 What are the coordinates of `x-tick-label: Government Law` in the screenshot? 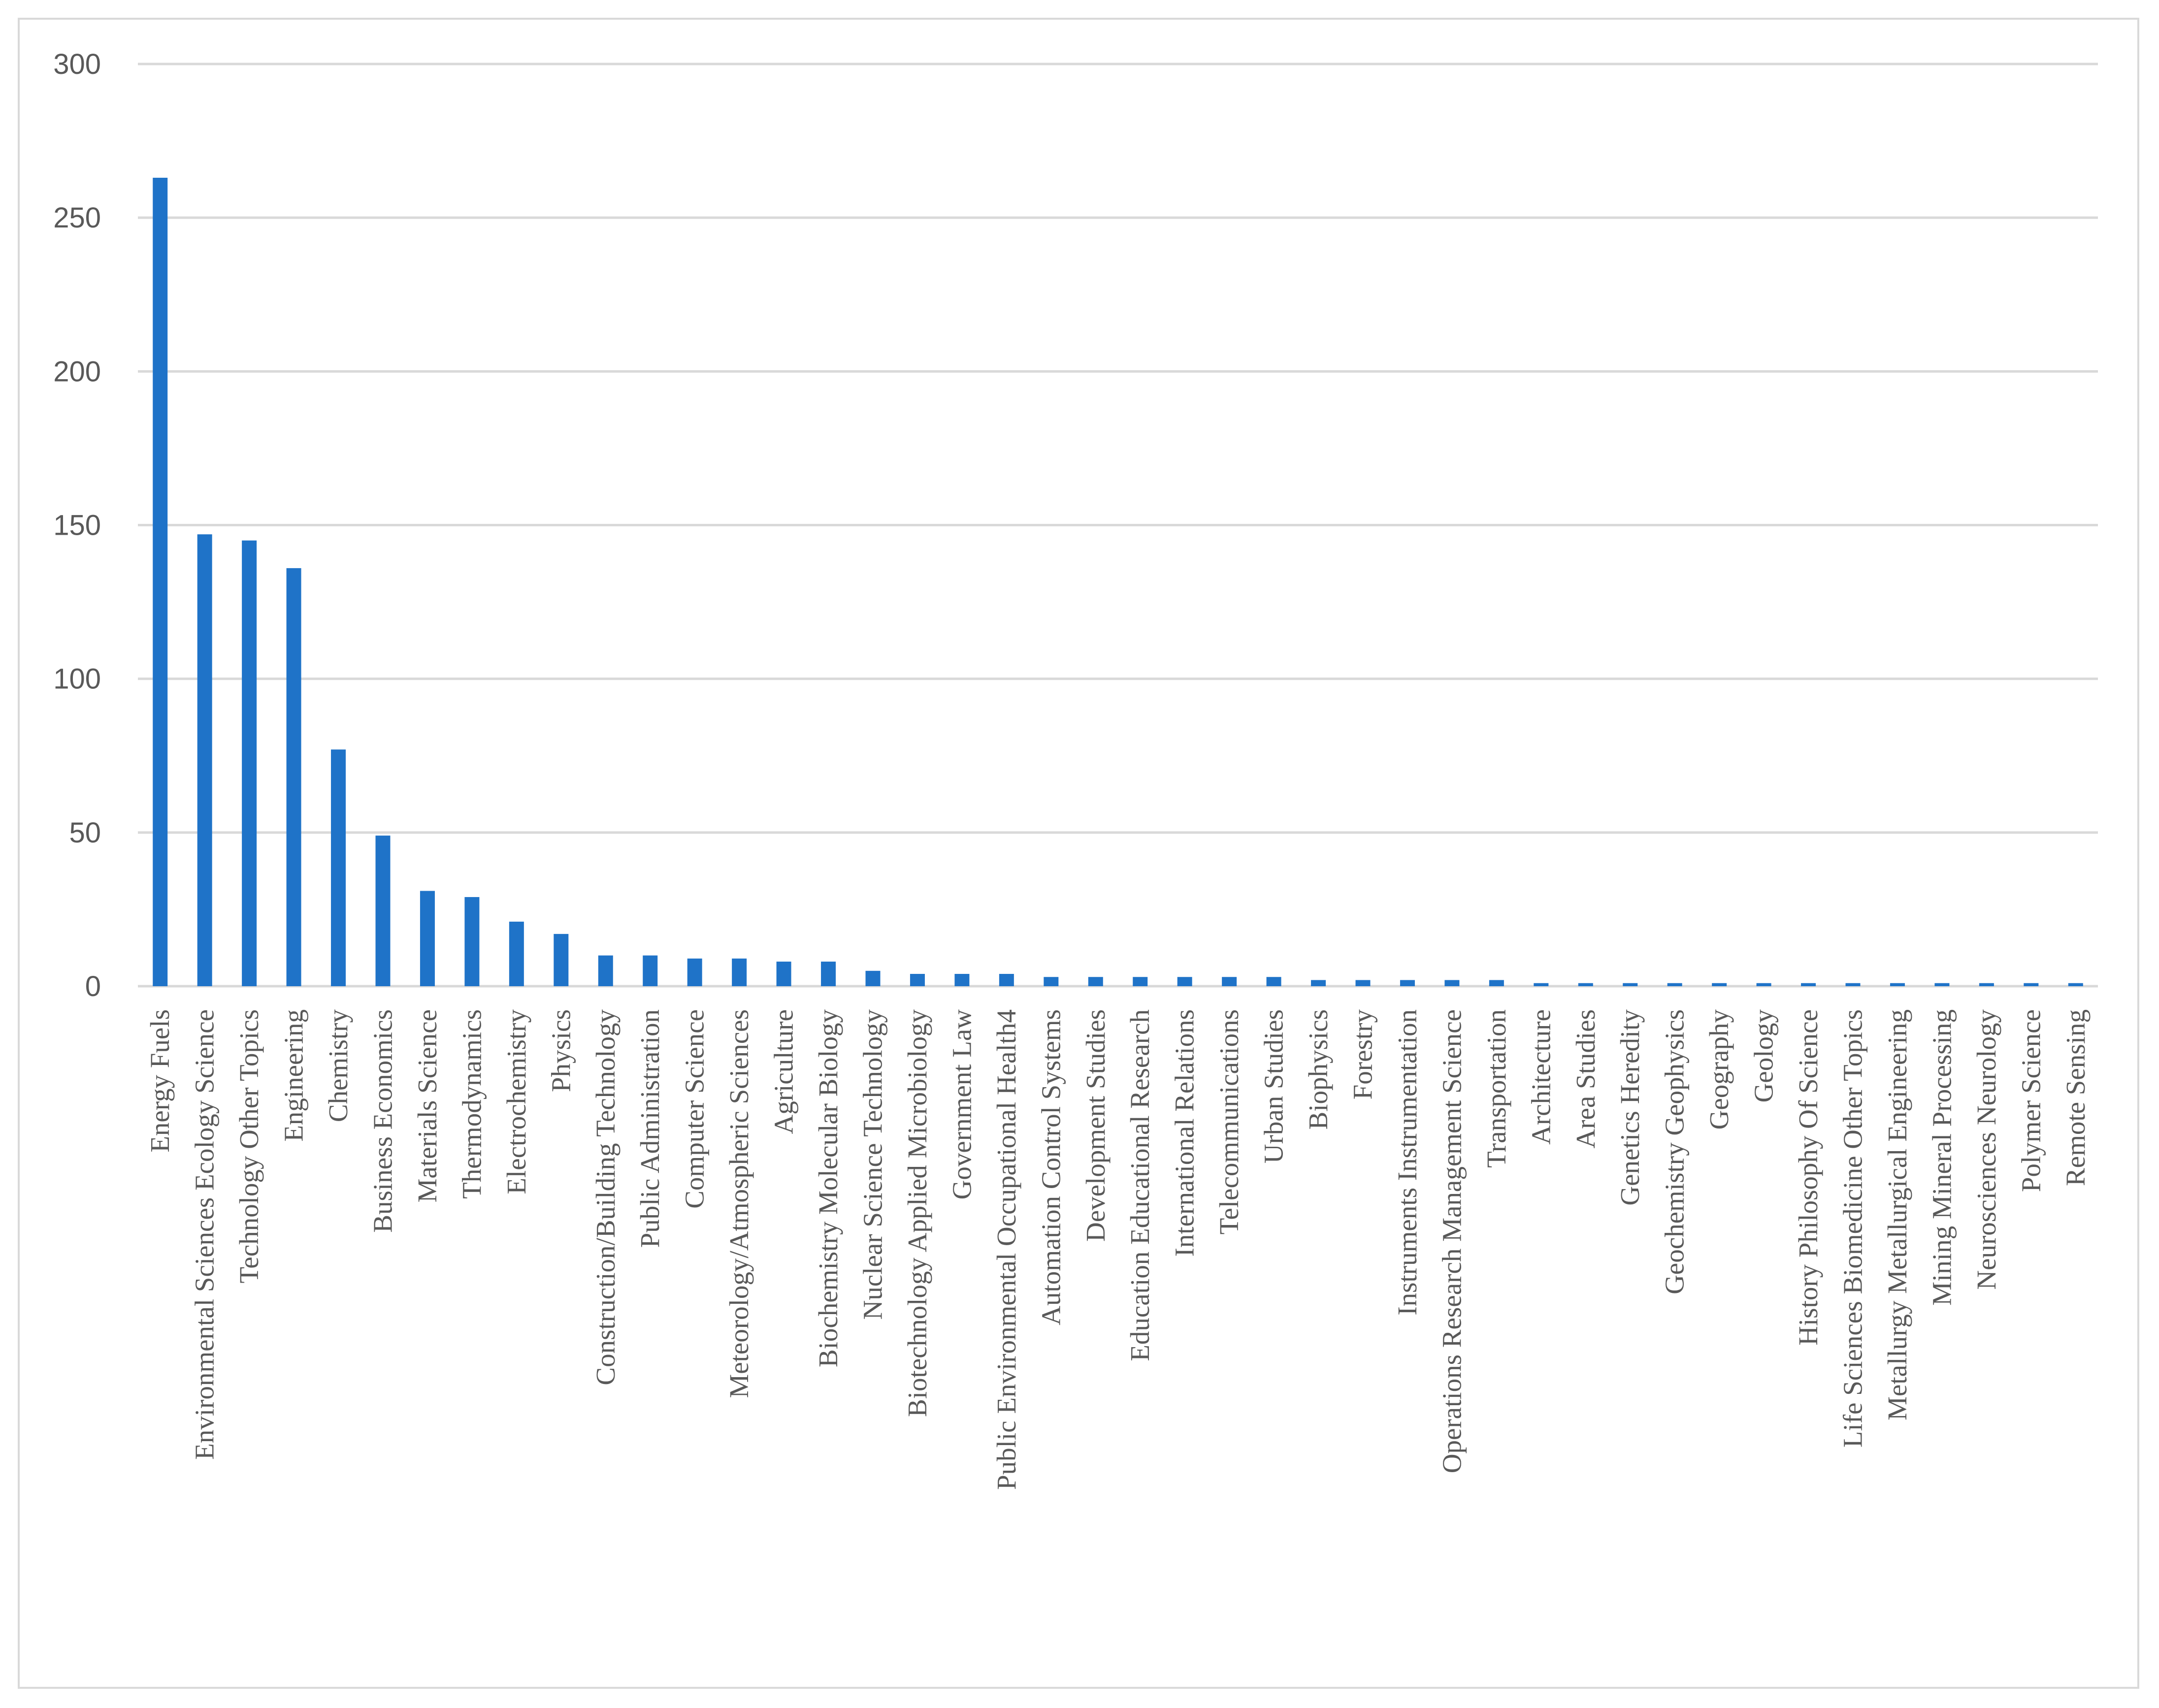 It's located at (962, 1104).